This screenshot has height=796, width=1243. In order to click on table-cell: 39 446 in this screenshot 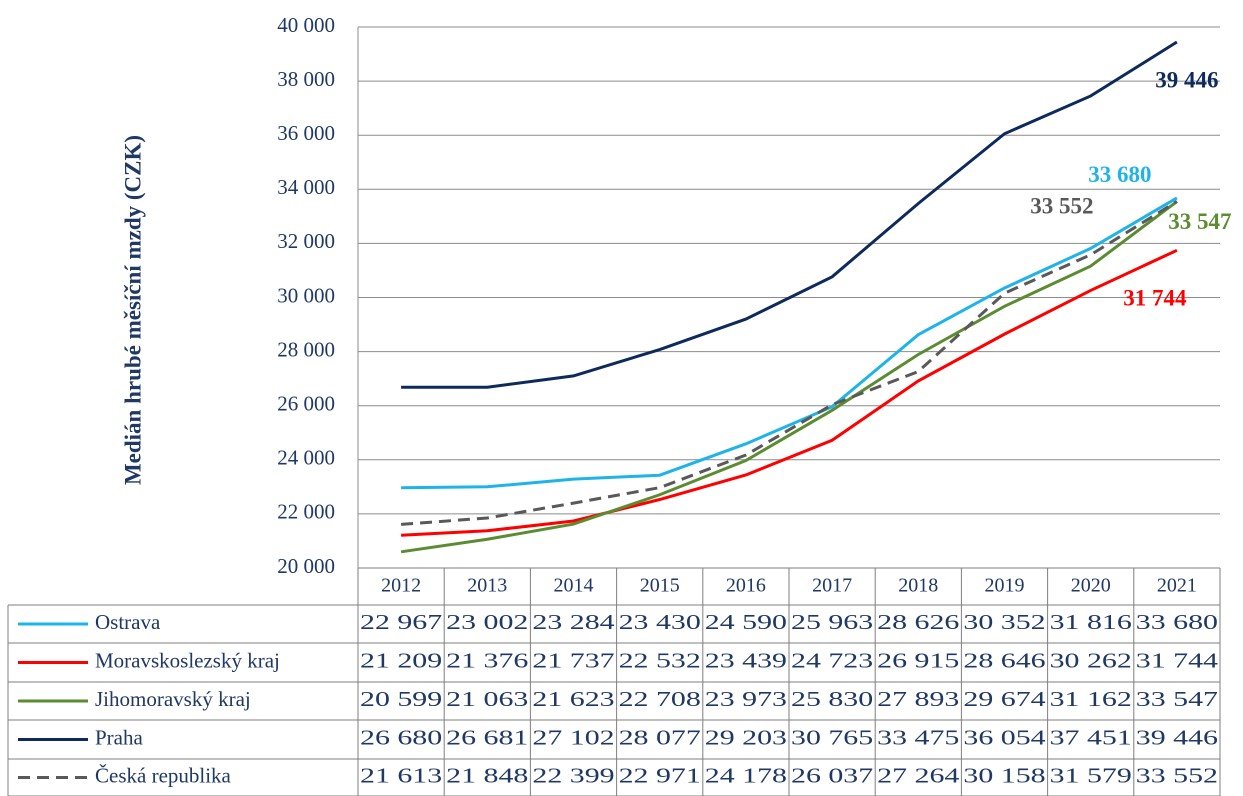, I will do `click(1177, 737)`.